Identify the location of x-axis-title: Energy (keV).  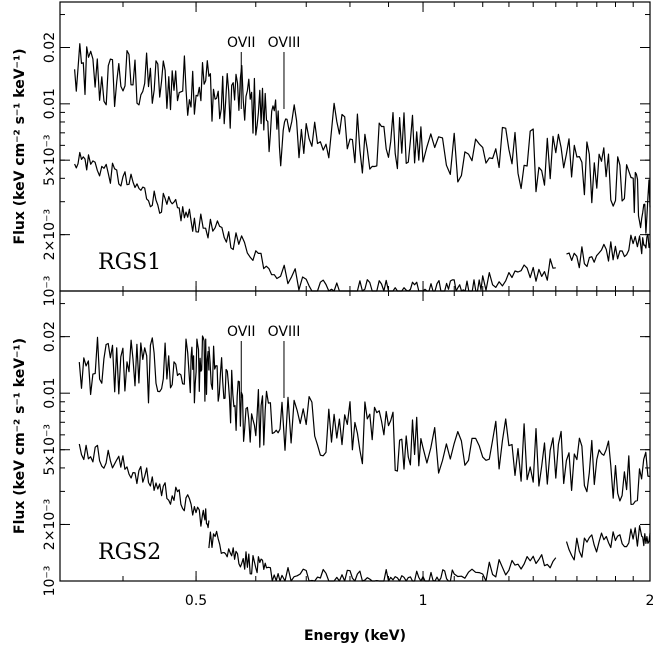
(355, 636).